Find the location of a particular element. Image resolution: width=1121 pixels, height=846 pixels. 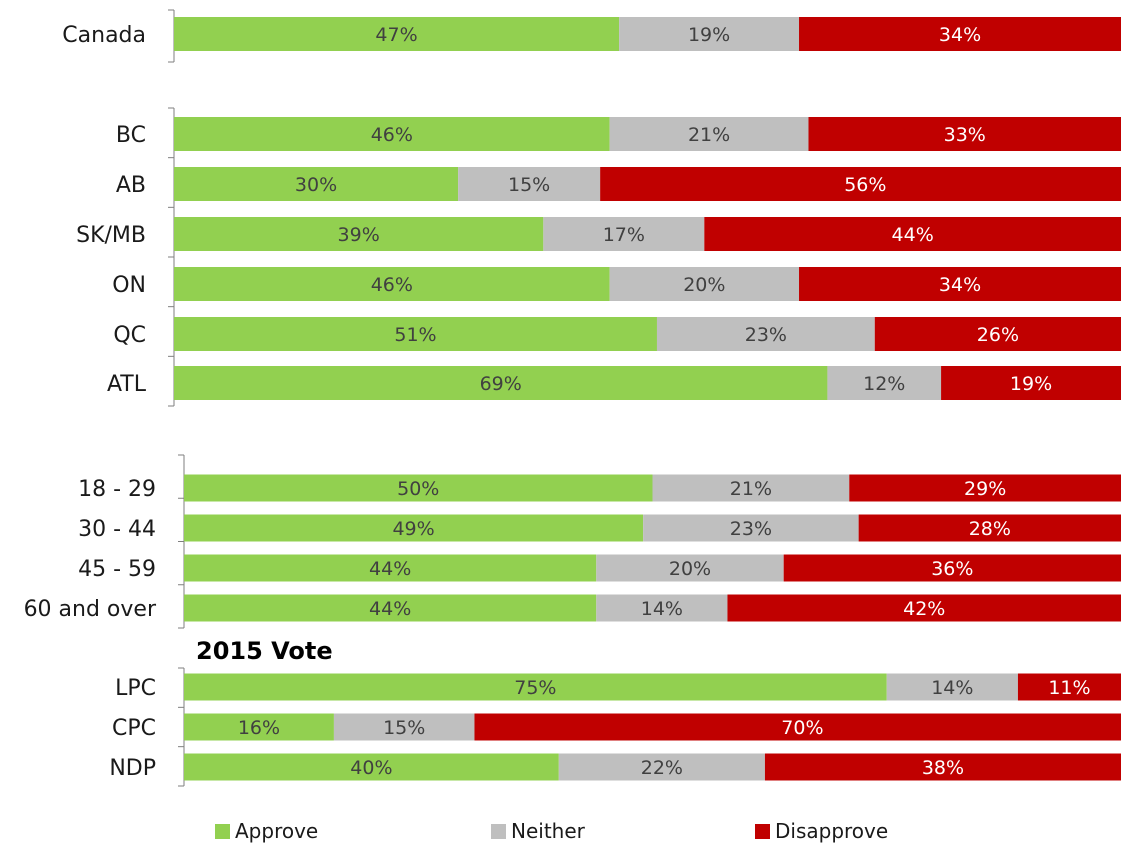

bar-row-canada: Canada 47% 19% 34% is located at coordinates (591, 34).